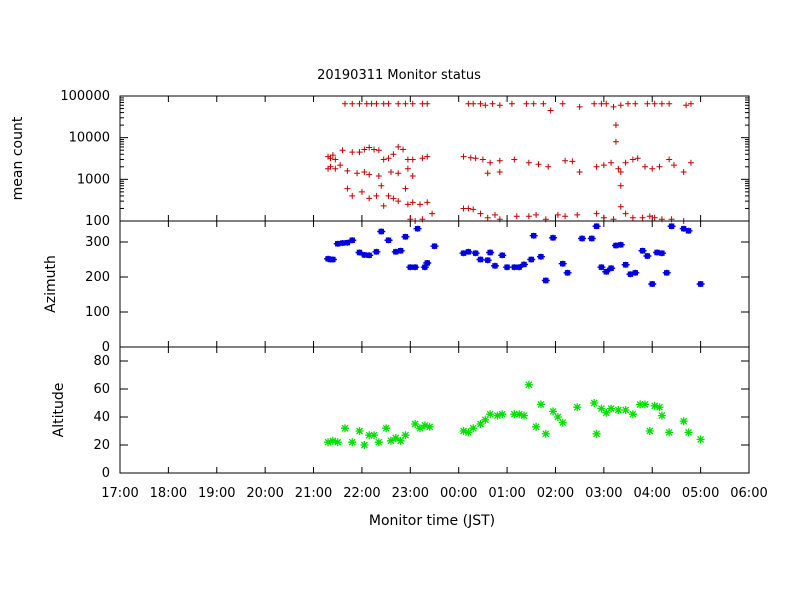  I want to click on y-tick-label: 80, so click(101, 361).